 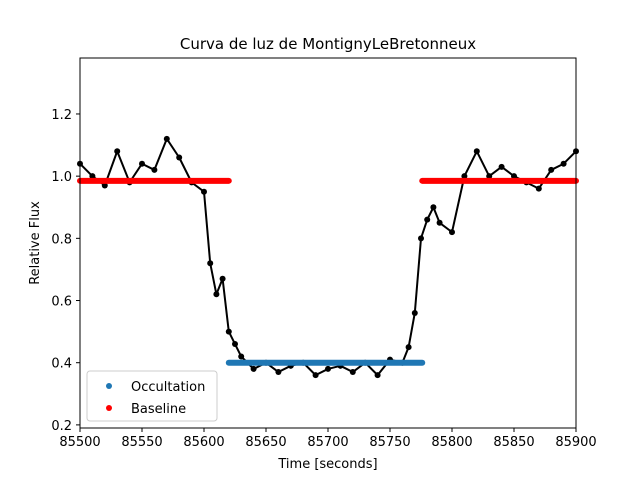 What do you see at coordinates (61, 239) in the screenshot?
I see `y-tick-label: 0.8` at bounding box center [61, 239].